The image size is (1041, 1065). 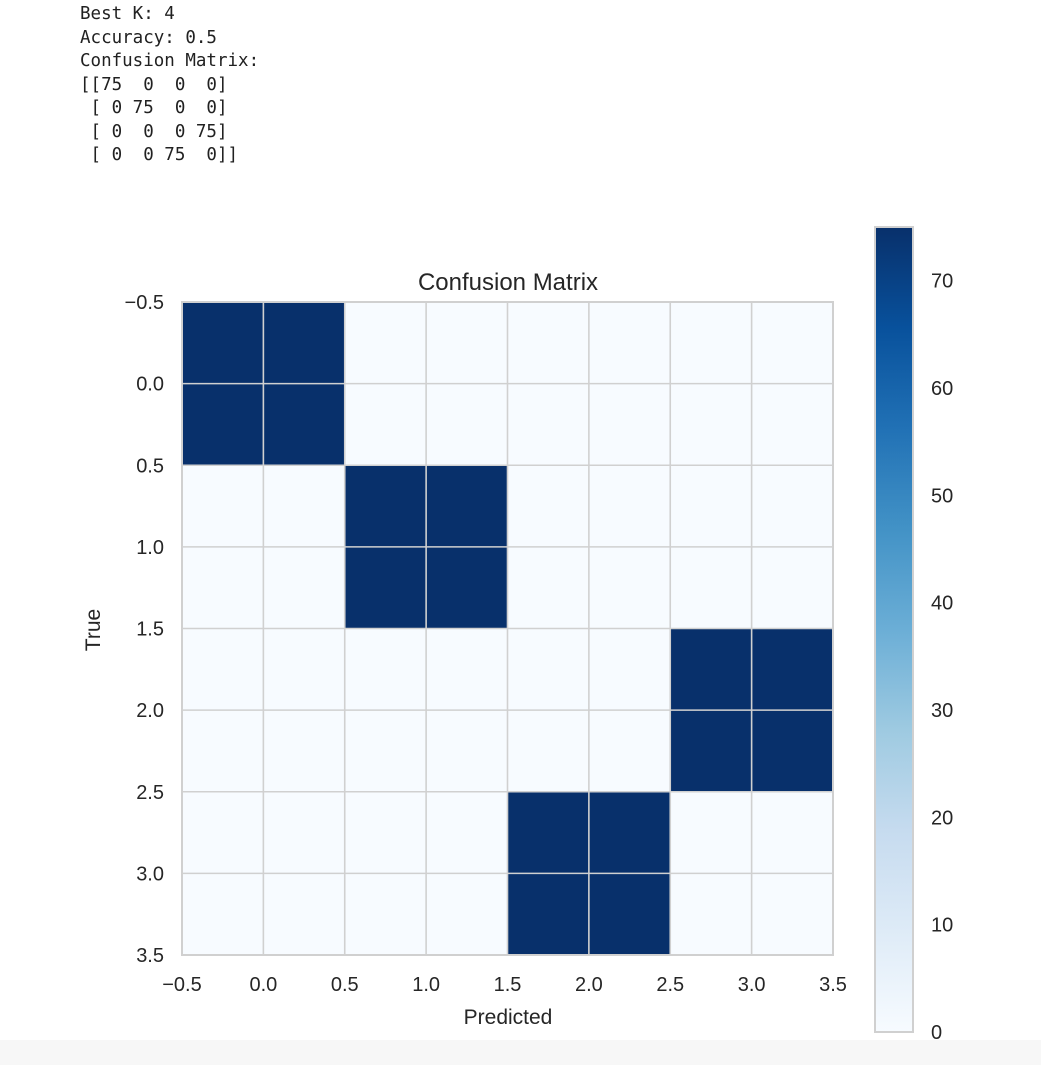 I want to click on colorbar-tick-label: 40, so click(x=942, y=604).